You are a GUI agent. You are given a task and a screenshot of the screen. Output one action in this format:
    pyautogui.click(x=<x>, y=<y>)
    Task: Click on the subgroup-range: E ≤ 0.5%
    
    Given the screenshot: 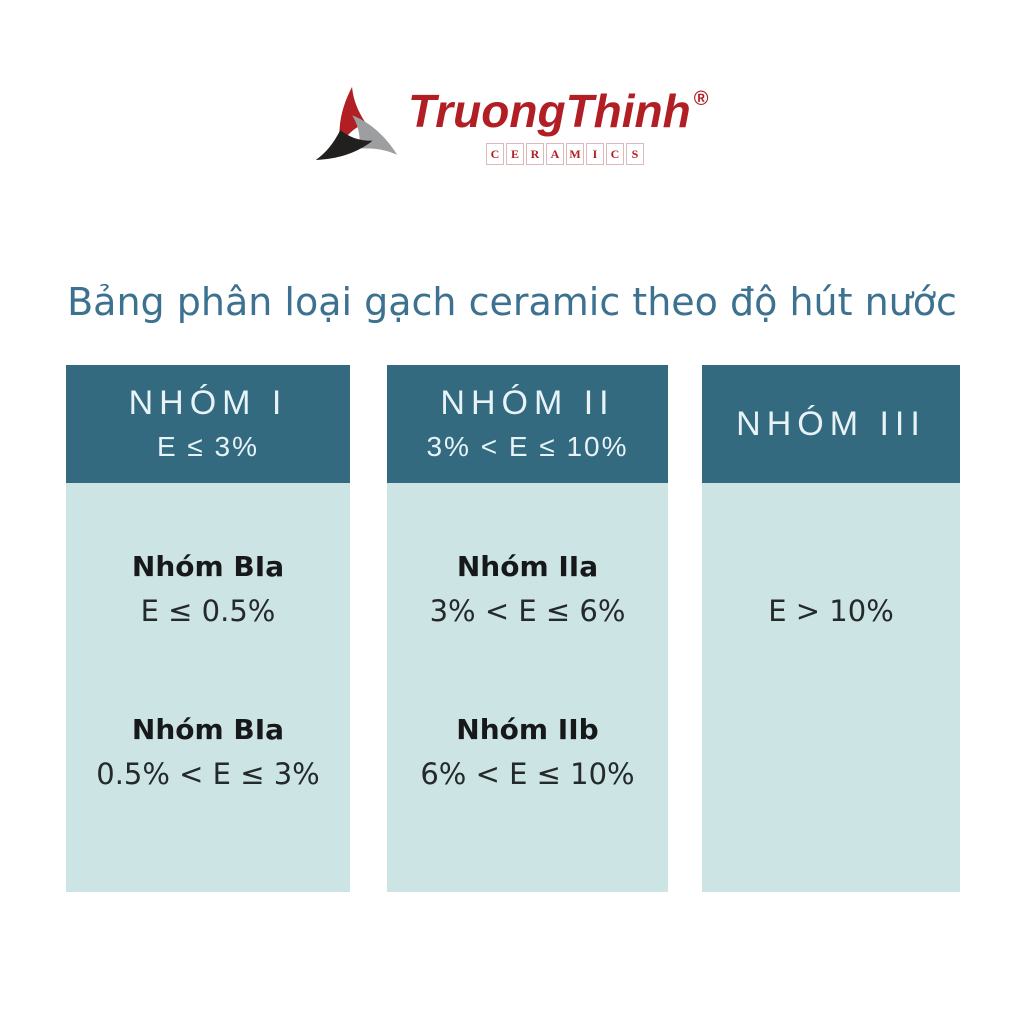 What is the action you would take?
    pyautogui.click(x=208, y=611)
    